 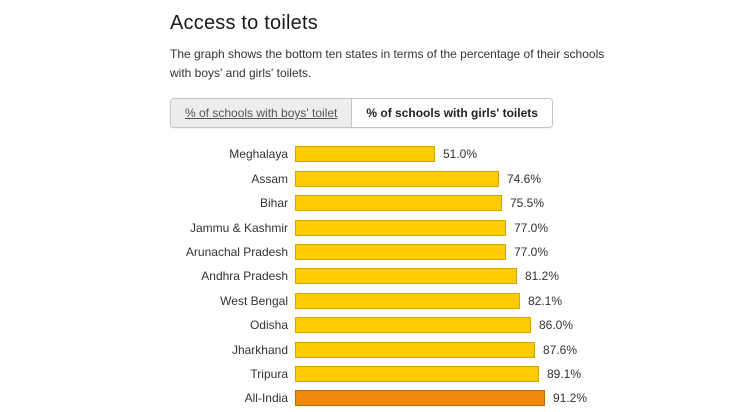 I want to click on value-label: 87.6%, so click(x=560, y=349).